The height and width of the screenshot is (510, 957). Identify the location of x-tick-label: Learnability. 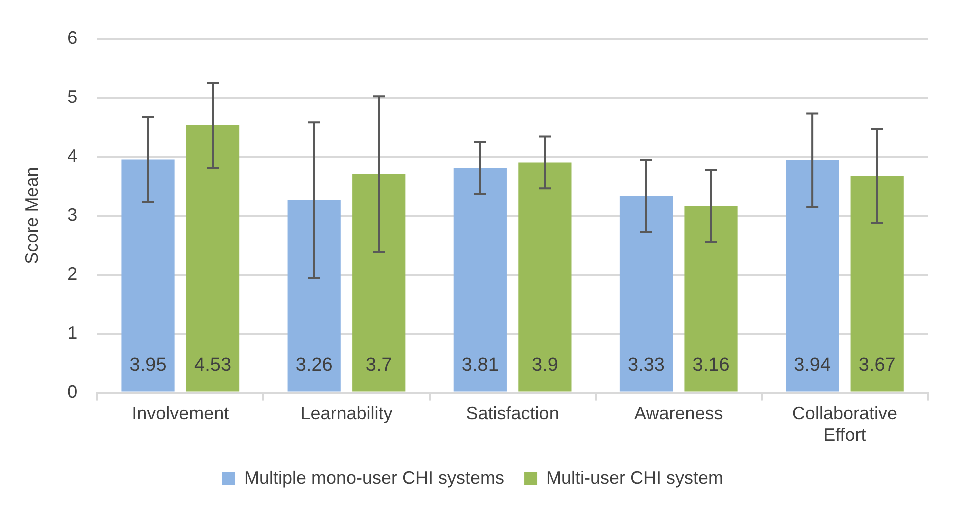
(346, 414).